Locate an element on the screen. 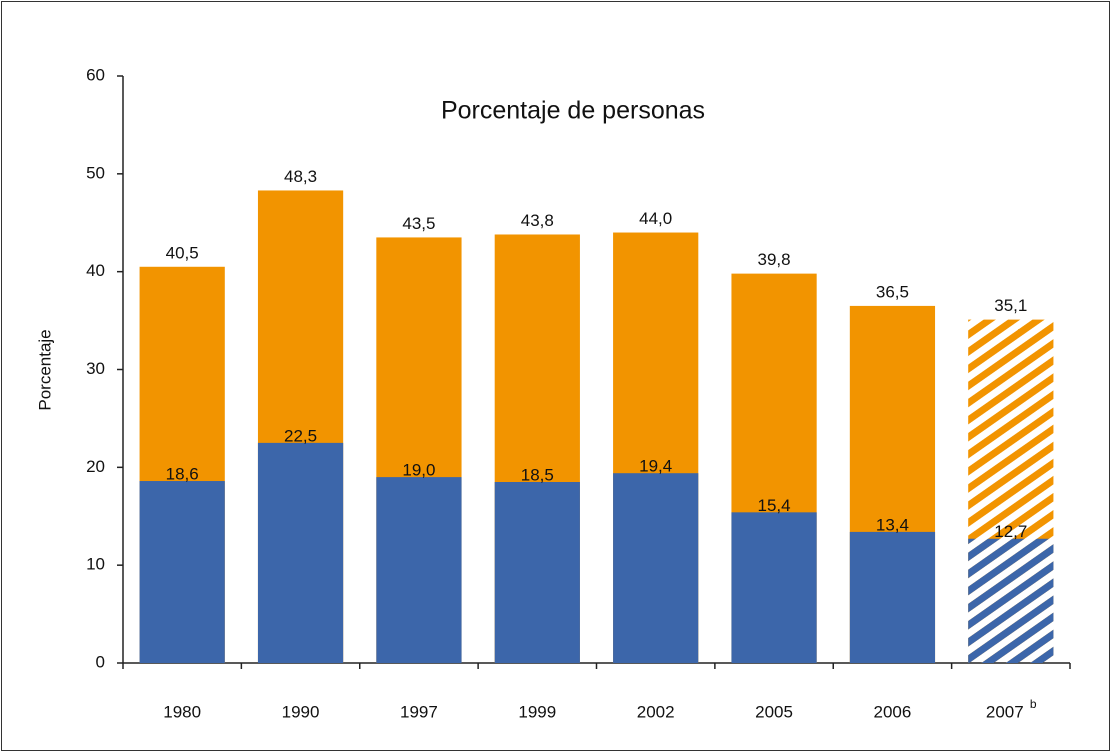 The image size is (1111, 752). x-tick-label: 1980 is located at coordinates (182, 711).